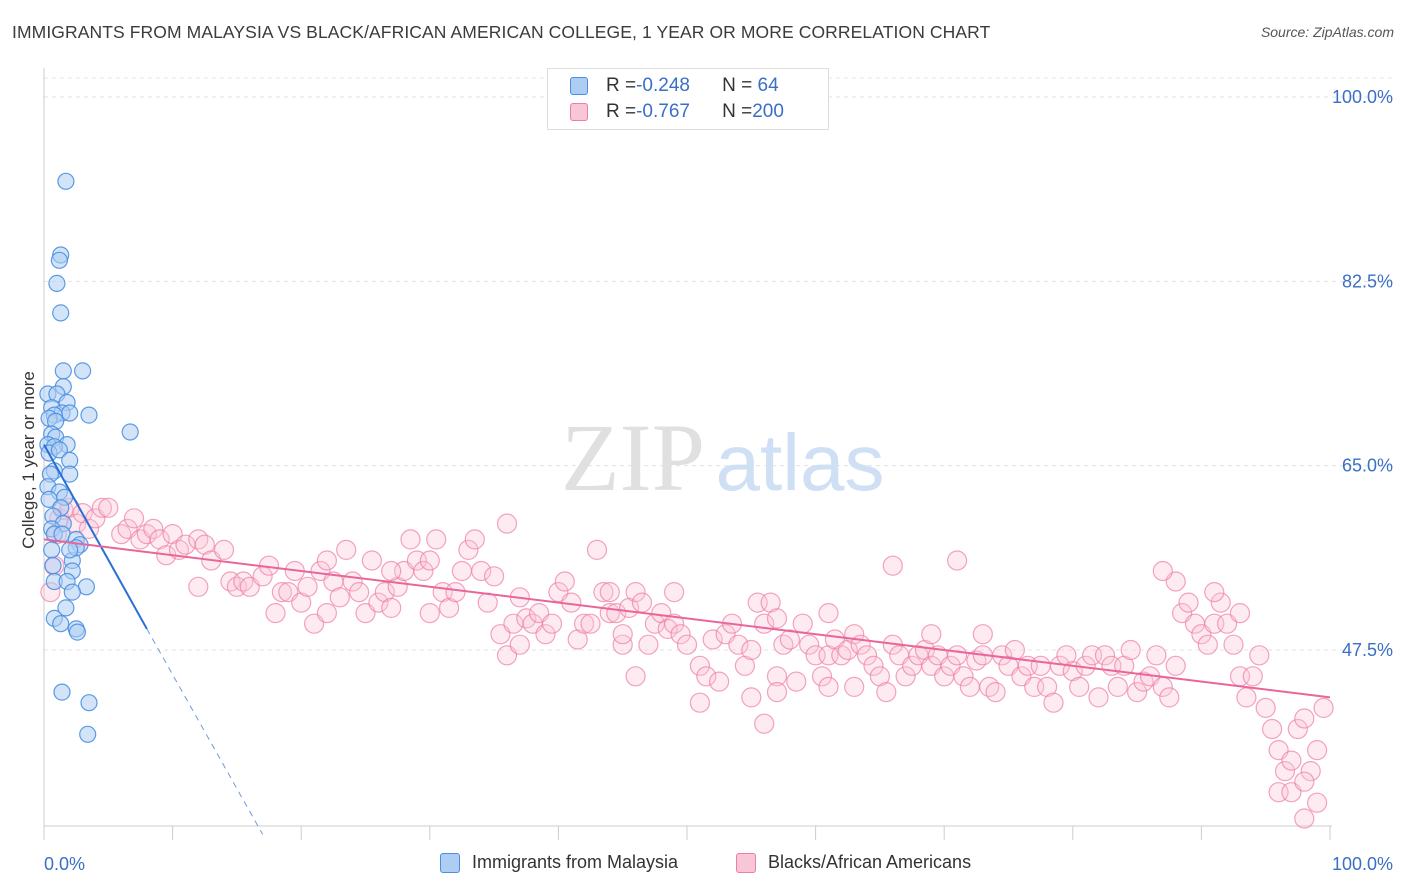  What do you see at coordinates (95, 537) in the screenshot?
I see `trend-line-malaysia` at bounding box center [95, 537].